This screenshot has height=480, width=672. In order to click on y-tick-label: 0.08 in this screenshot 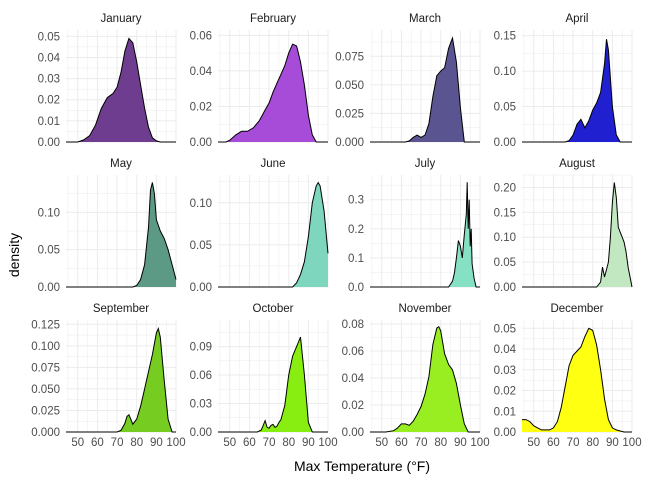, I will do `click(353, 325)`.